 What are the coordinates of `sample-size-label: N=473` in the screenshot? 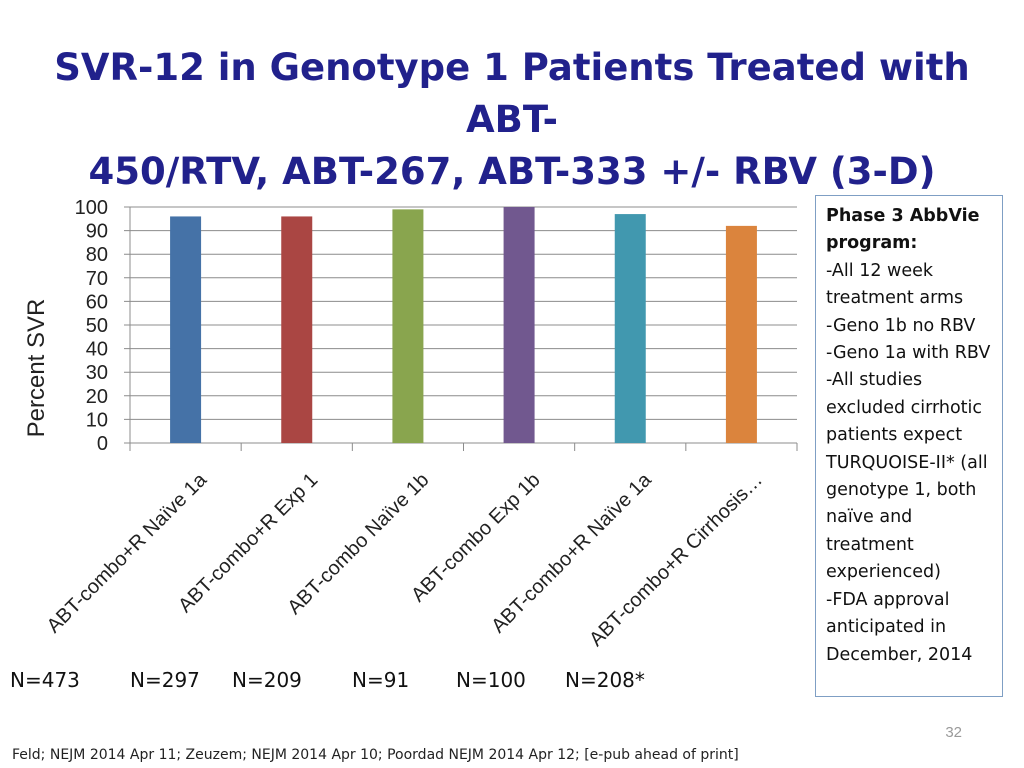 It's located at (45, 680).